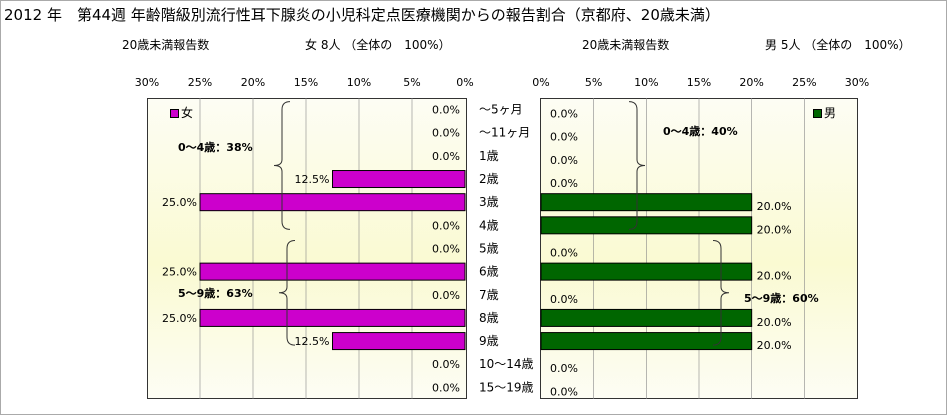 The height and width of the screenshot is (417, 949). I want to click on category-label: 7歳, so click(489, 295).